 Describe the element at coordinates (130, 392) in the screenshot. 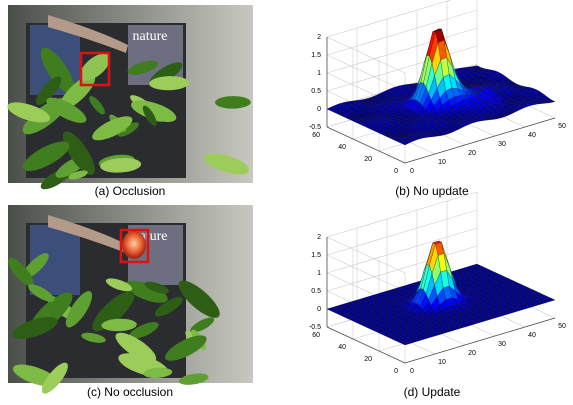

I see `caption: (c) No occlusion` at that location.